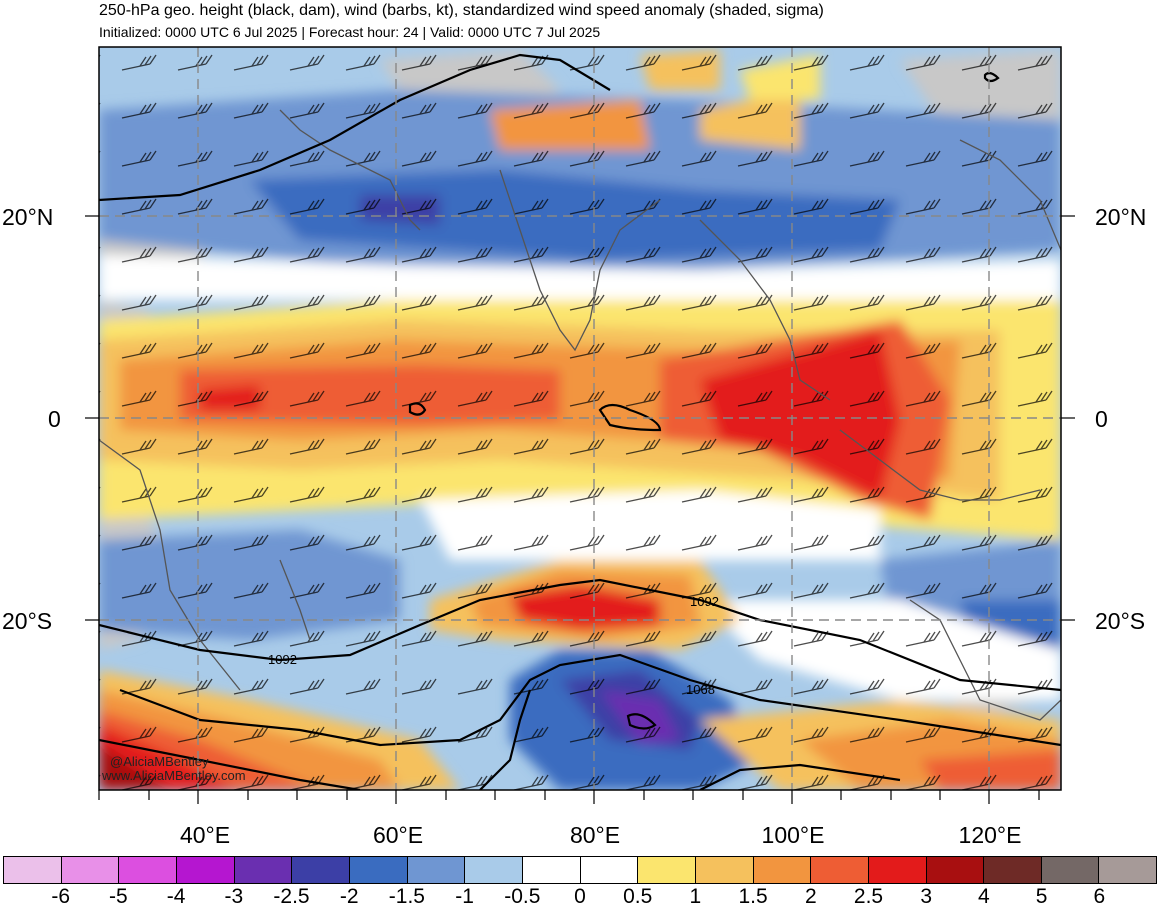 The width and height of the screenshot is (1160, 913). I want to click on lat-label-right: 20°S, so click(1120, 621).